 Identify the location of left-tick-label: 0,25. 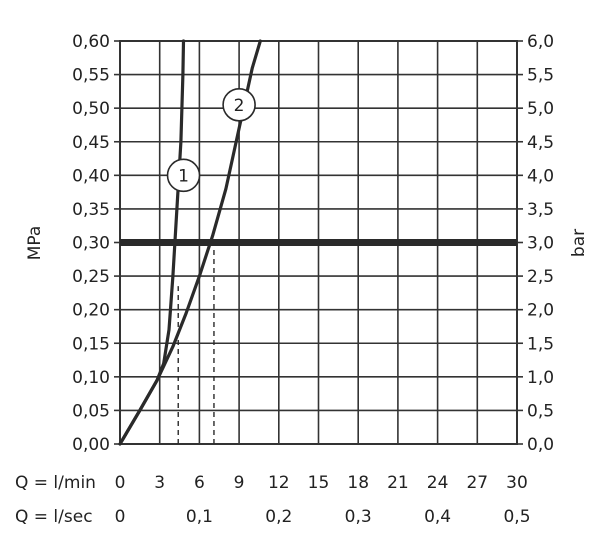
(91, 277).